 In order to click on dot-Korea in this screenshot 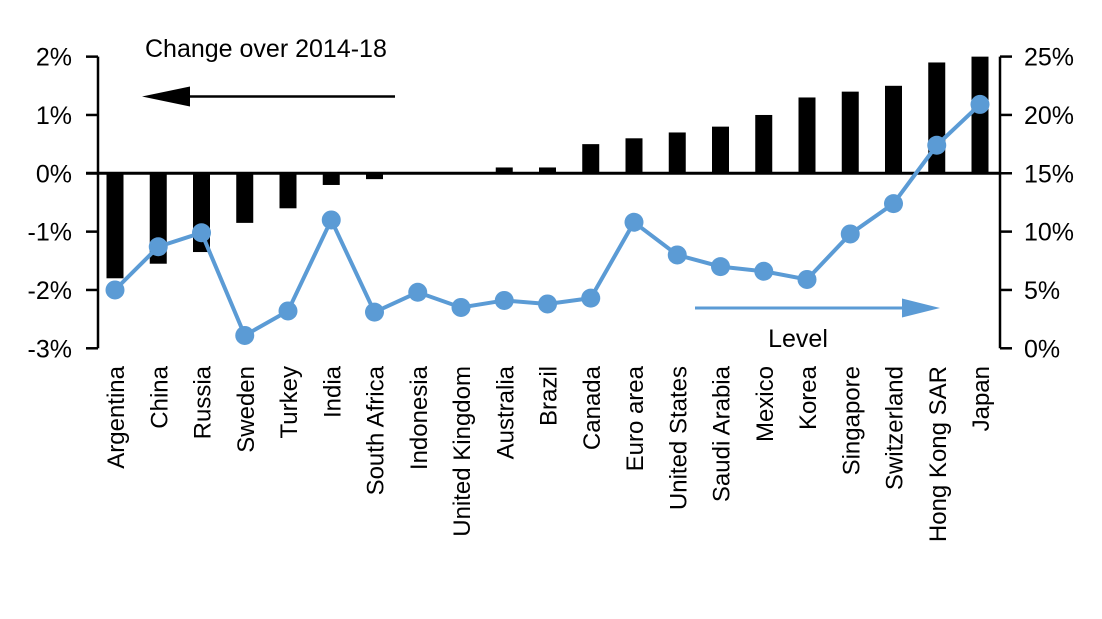, I will do `click(807, 279)`.